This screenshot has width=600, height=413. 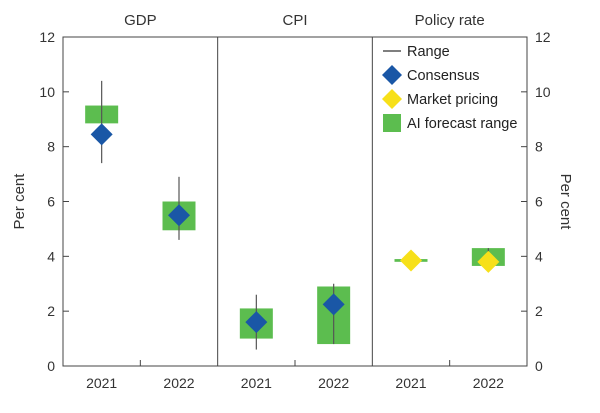 I want to click on y-tick-label-left: 6, so click(x=51, y=202).